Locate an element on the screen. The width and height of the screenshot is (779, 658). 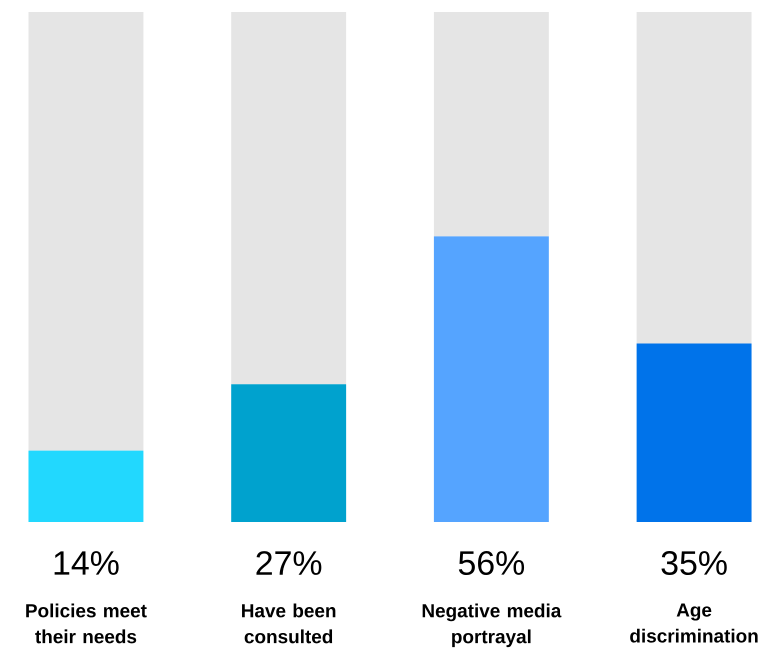
data-label: 56% is located at coordinates (491, 563).